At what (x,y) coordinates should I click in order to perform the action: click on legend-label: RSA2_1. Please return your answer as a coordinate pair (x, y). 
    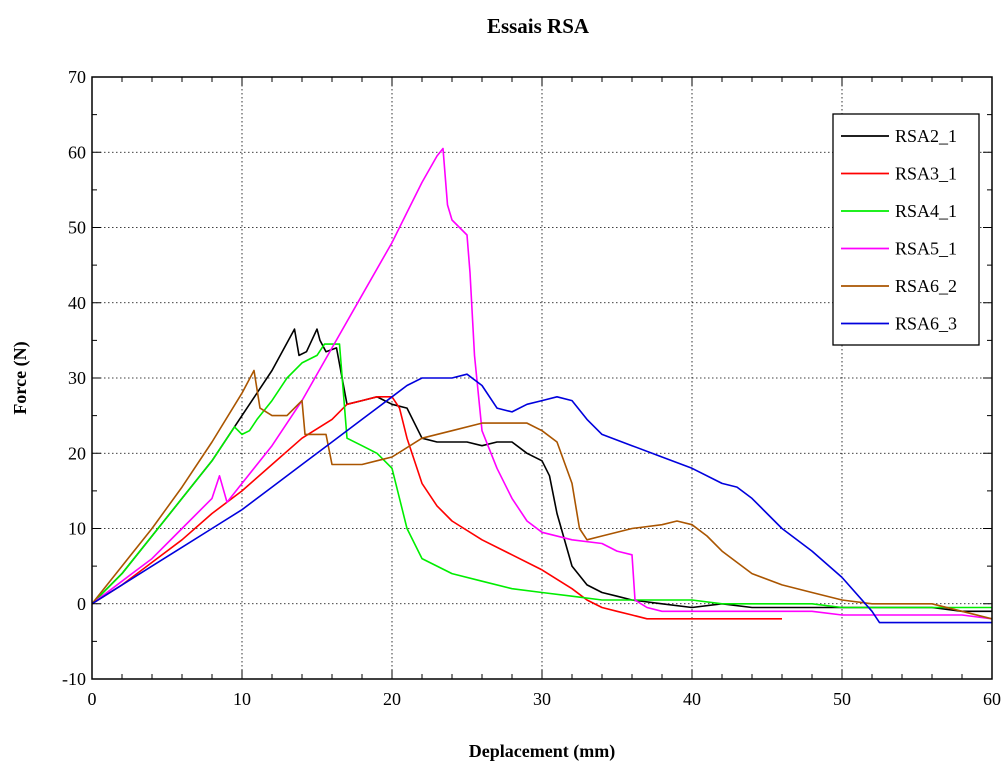
    Looking at the image, I should click on (926, 136).